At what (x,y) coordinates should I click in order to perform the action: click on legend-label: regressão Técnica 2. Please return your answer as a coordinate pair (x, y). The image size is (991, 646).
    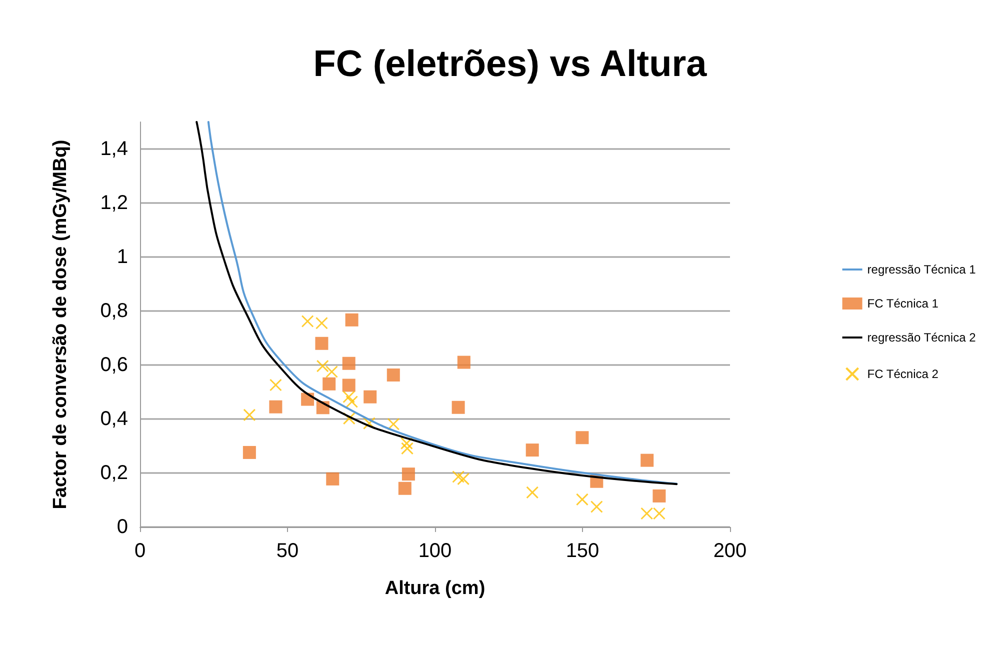
    Looking at the image, I should click on (921, 337).